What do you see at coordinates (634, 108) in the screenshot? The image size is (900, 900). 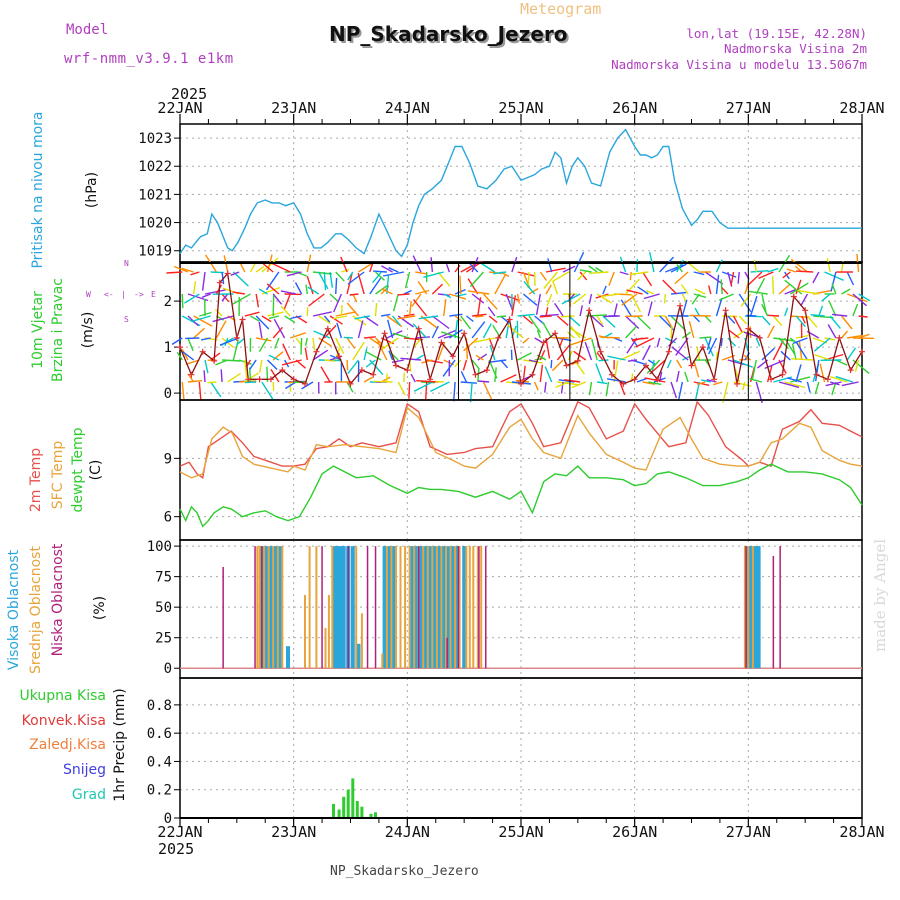 I see `top-date-label: 26JAN` at bounding box center [634, 108].